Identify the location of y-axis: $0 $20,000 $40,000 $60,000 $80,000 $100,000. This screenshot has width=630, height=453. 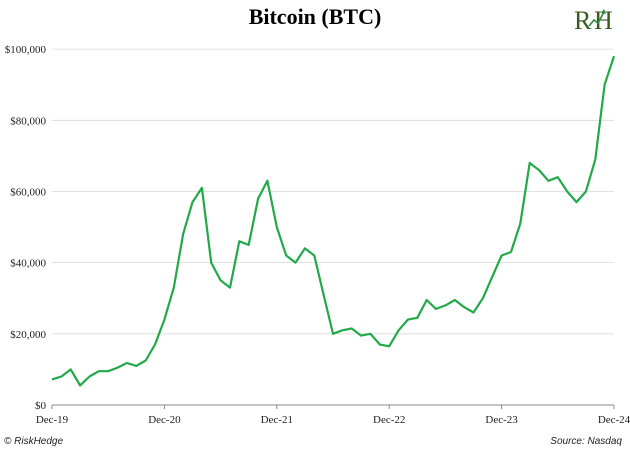
(26, 228).